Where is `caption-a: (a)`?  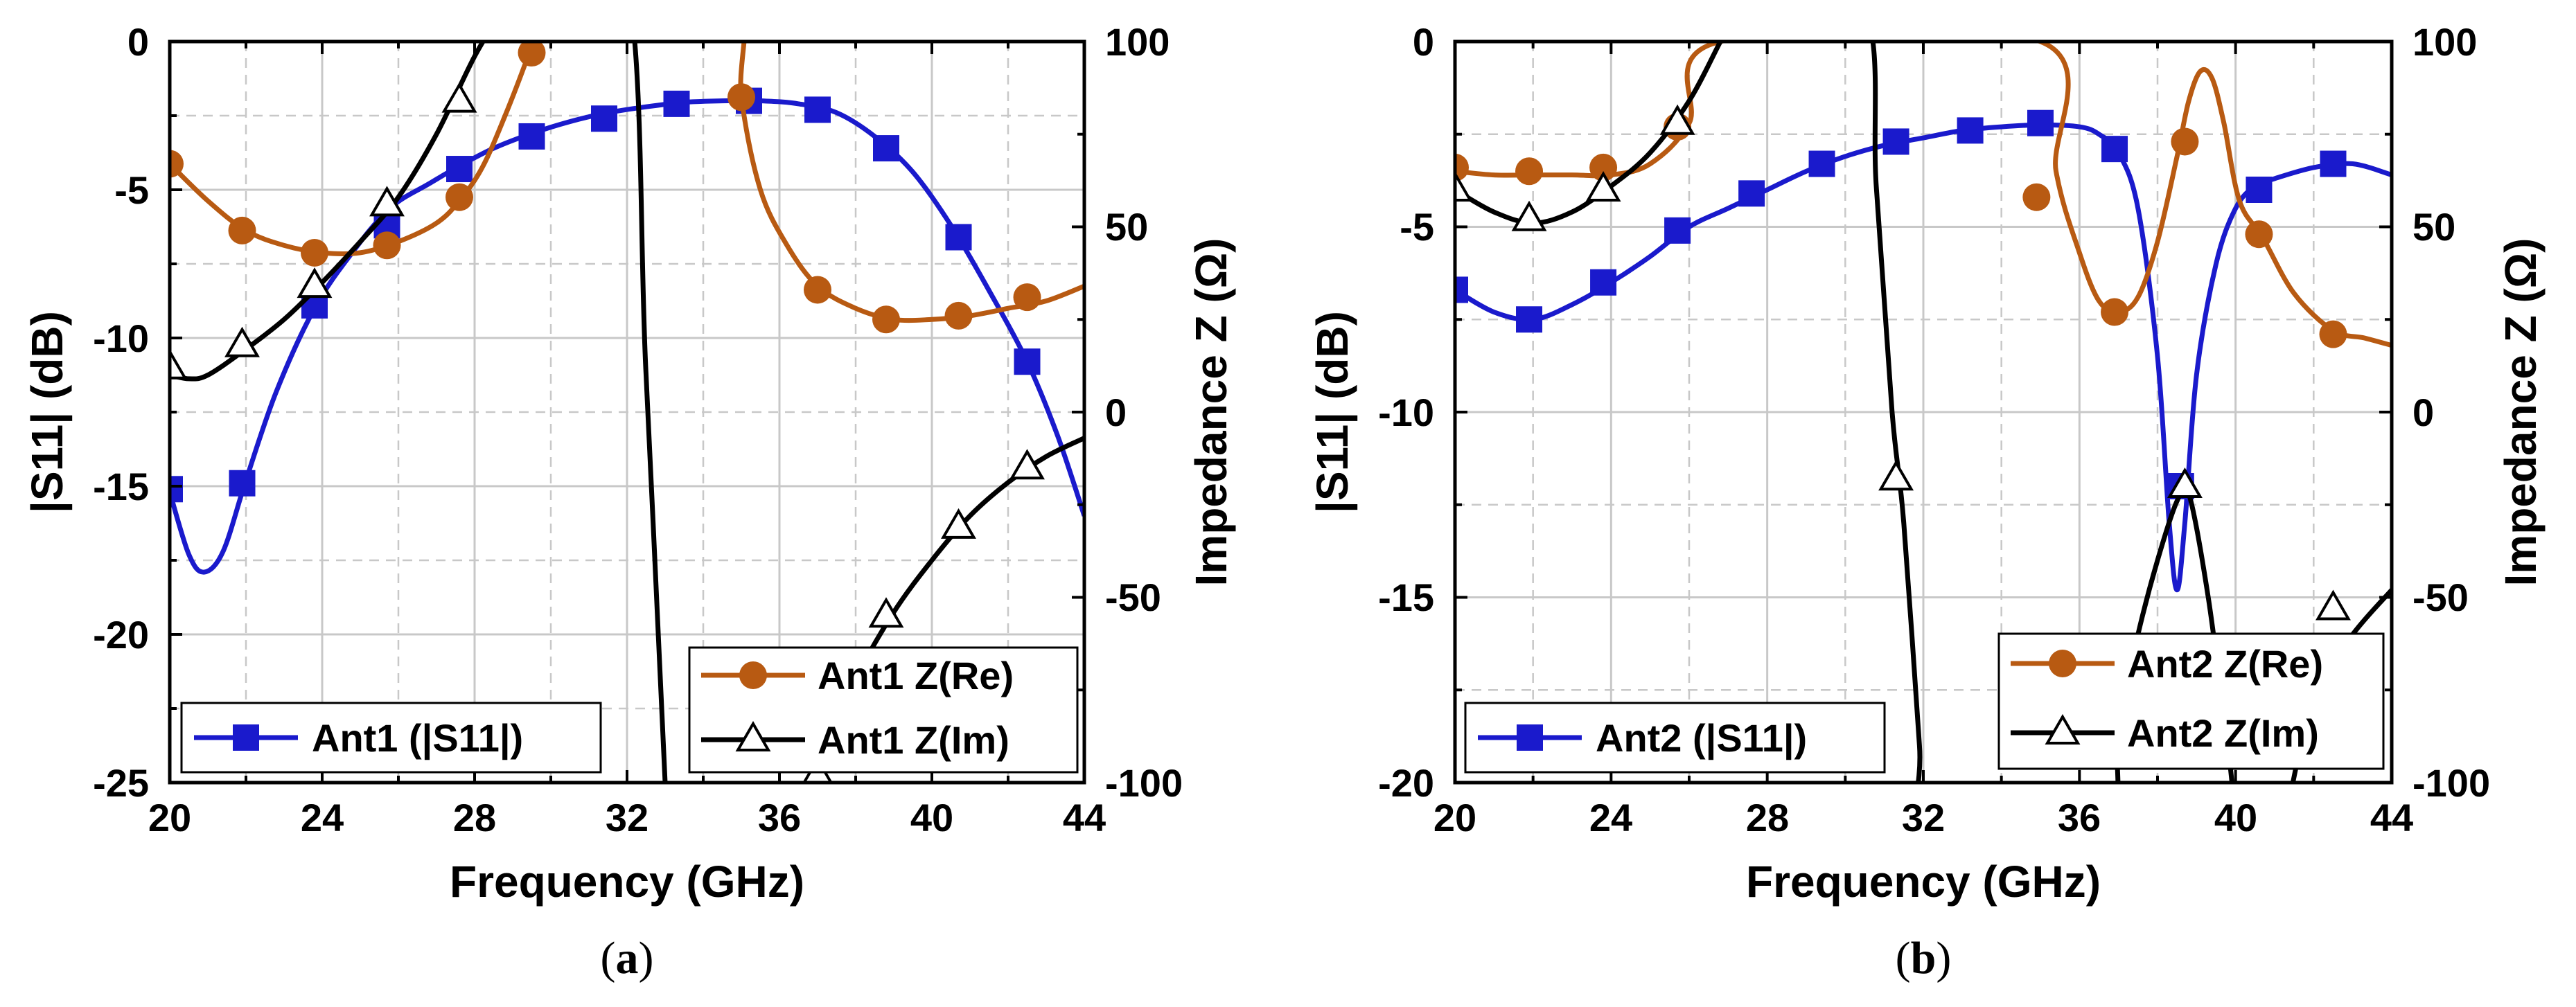 caption-a: (a) is located at coordinates (627, 958).